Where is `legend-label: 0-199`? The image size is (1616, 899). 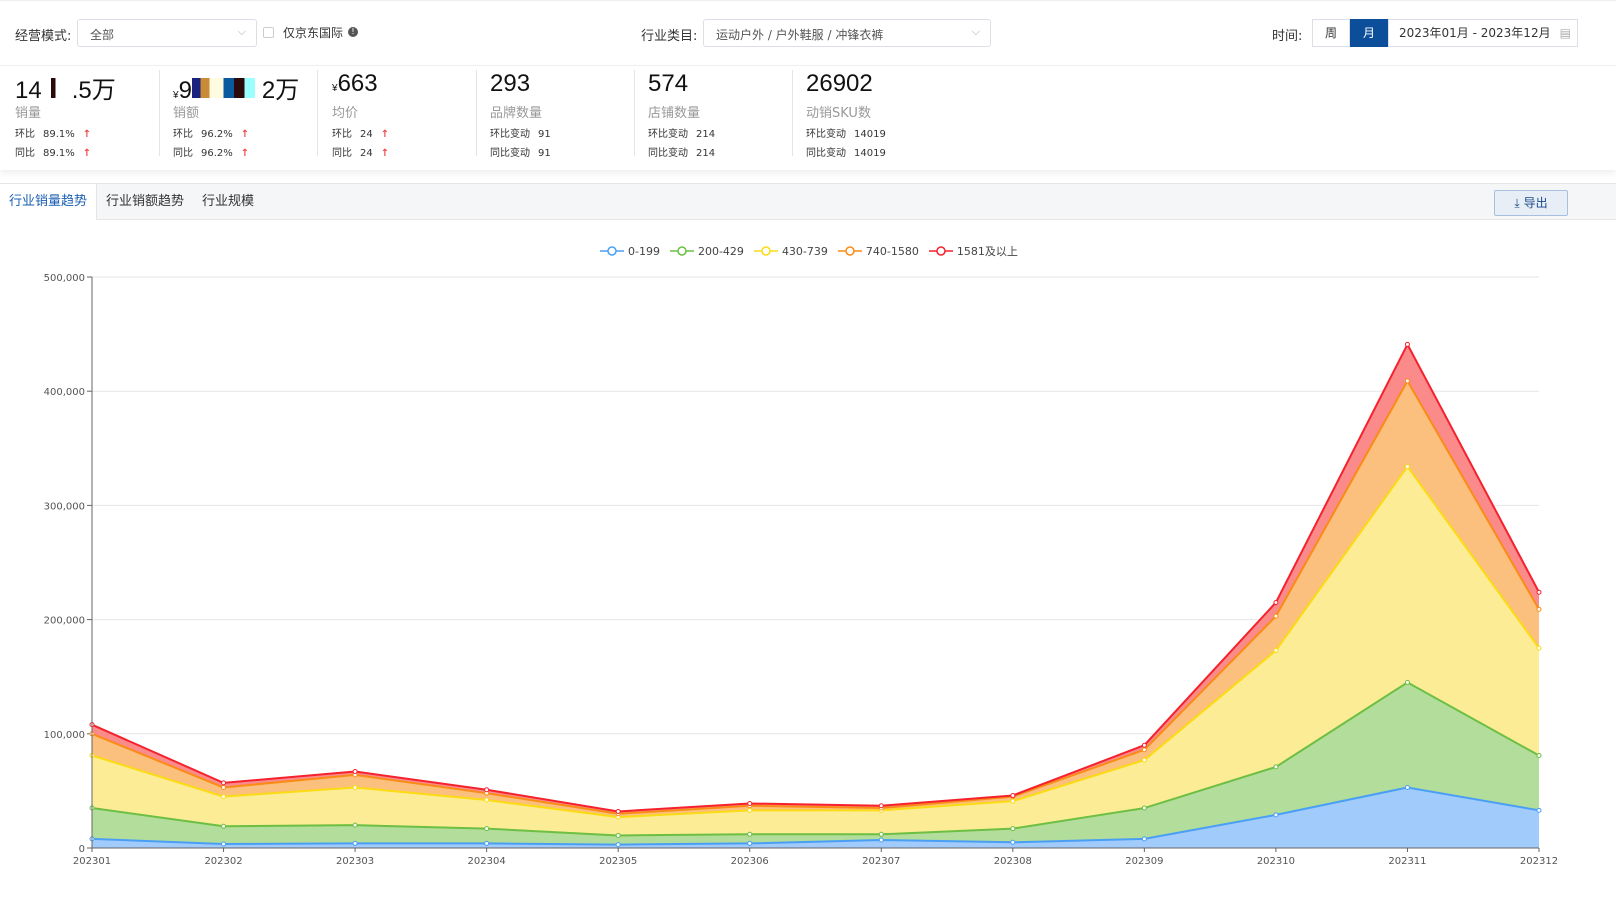
legend-label: 0-199 is located at coordinates (644, 251).